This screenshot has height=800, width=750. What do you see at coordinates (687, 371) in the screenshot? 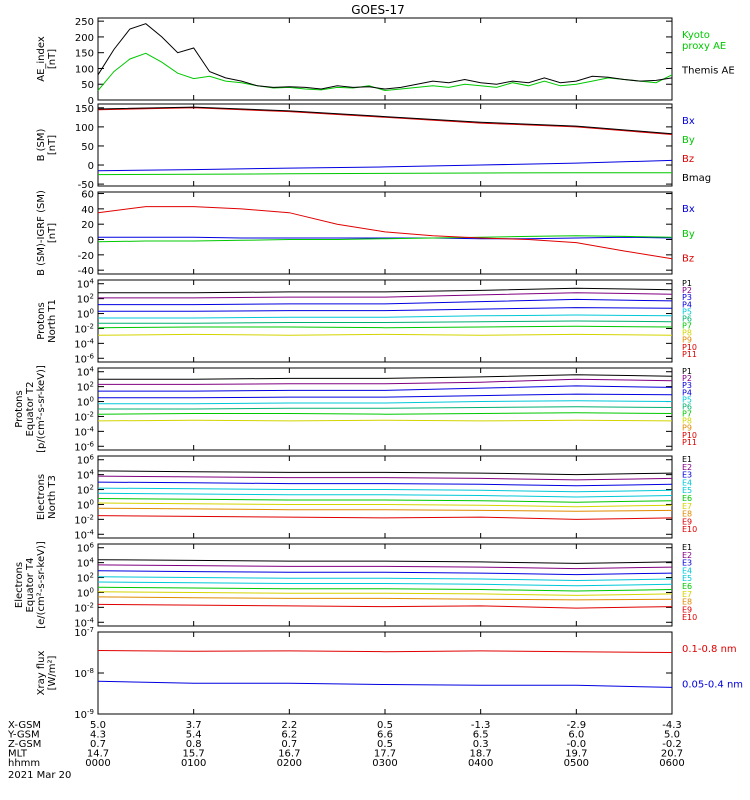
I see `legend-entry: P1` at bounding box center [687, 371].